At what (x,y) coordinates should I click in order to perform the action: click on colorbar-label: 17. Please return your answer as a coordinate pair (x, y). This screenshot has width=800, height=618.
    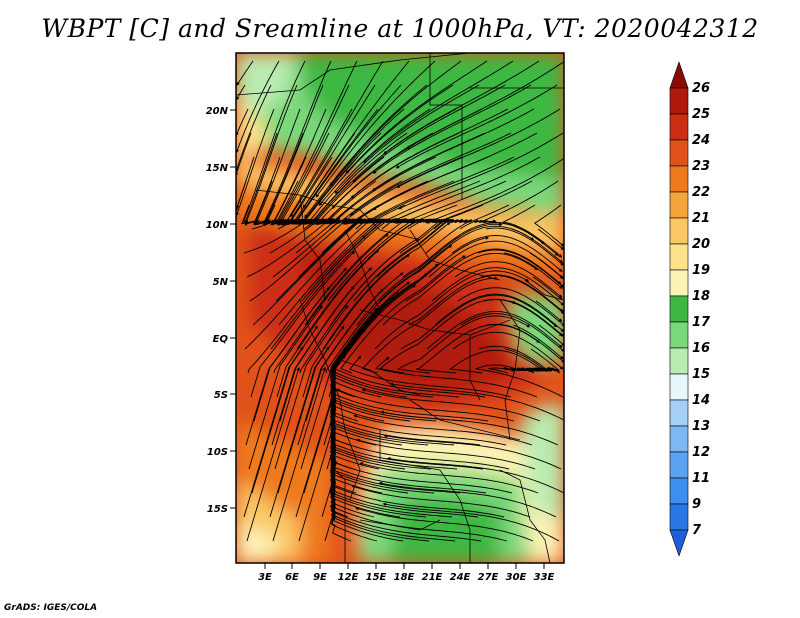
    Looking at the image, I should click on (701, 322).